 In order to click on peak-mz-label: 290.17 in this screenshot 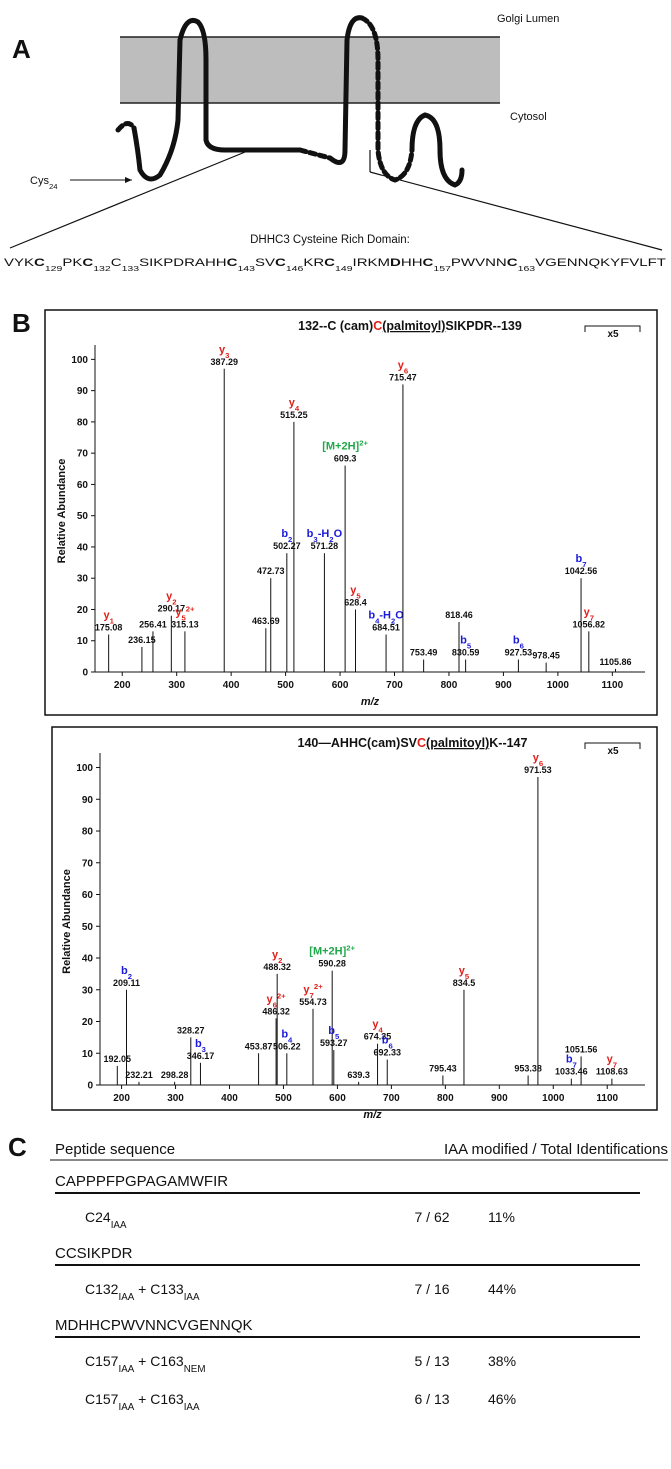, I will do `click(172, 609)`.